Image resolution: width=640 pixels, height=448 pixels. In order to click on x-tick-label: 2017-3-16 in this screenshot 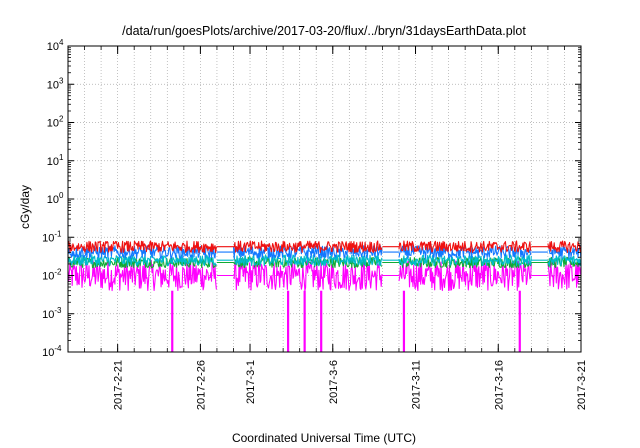, I will do `click(499, 385)`.